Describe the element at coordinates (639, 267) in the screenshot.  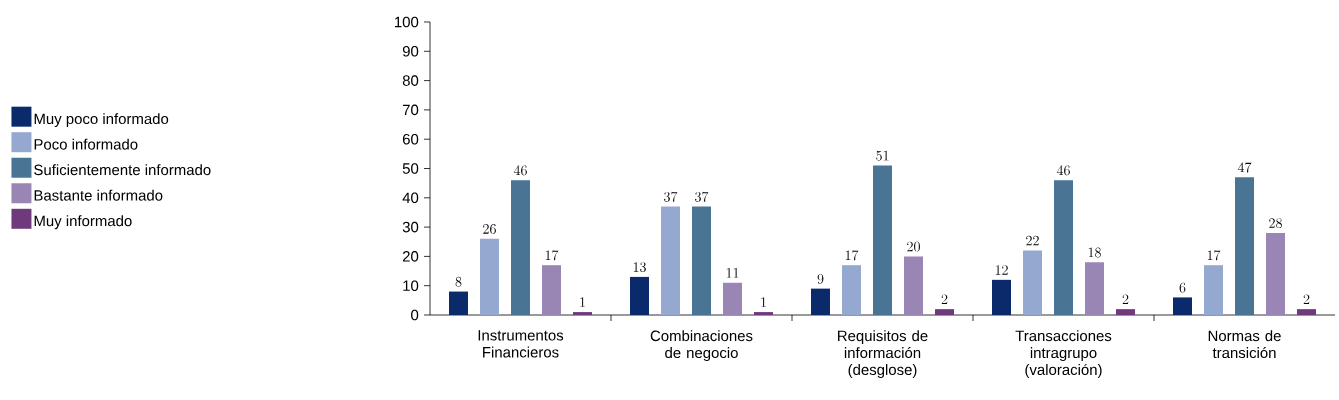
I see `data-label: 13` at that location.